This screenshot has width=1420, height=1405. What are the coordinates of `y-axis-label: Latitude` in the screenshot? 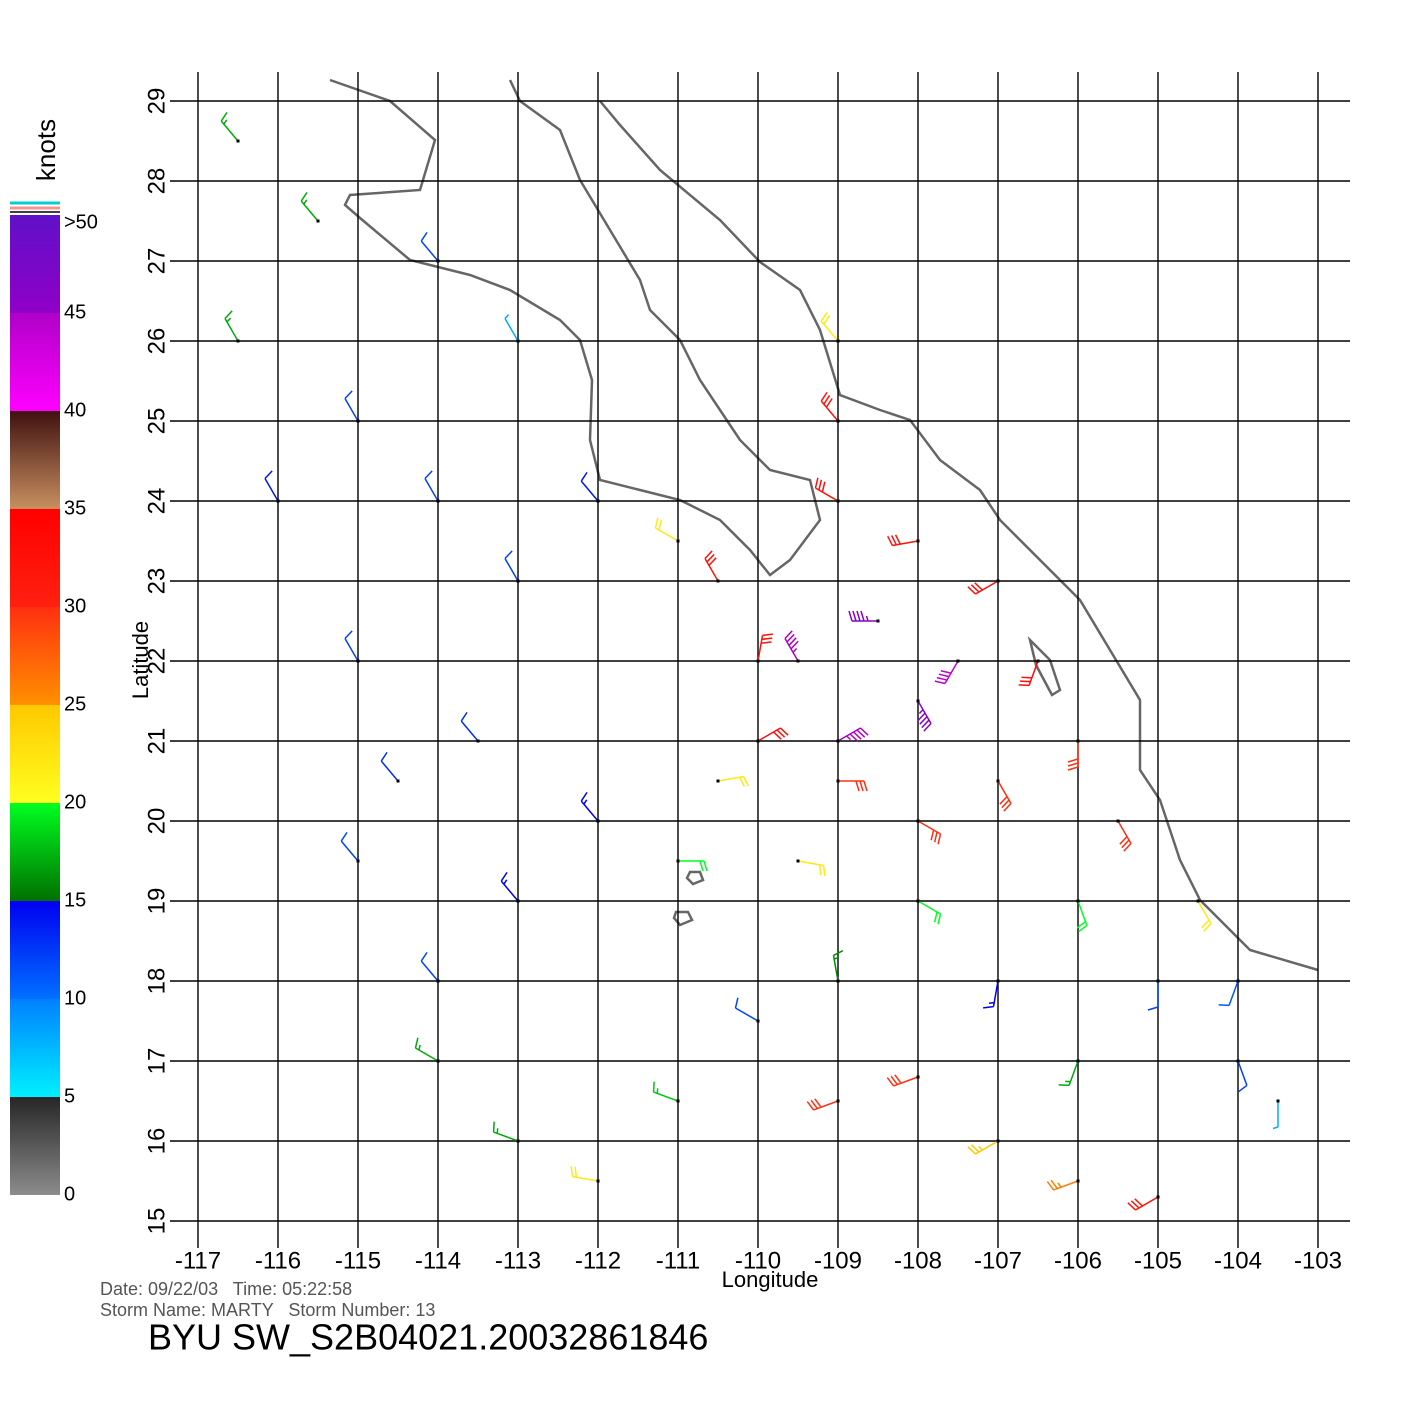 It's located at (140, 660).